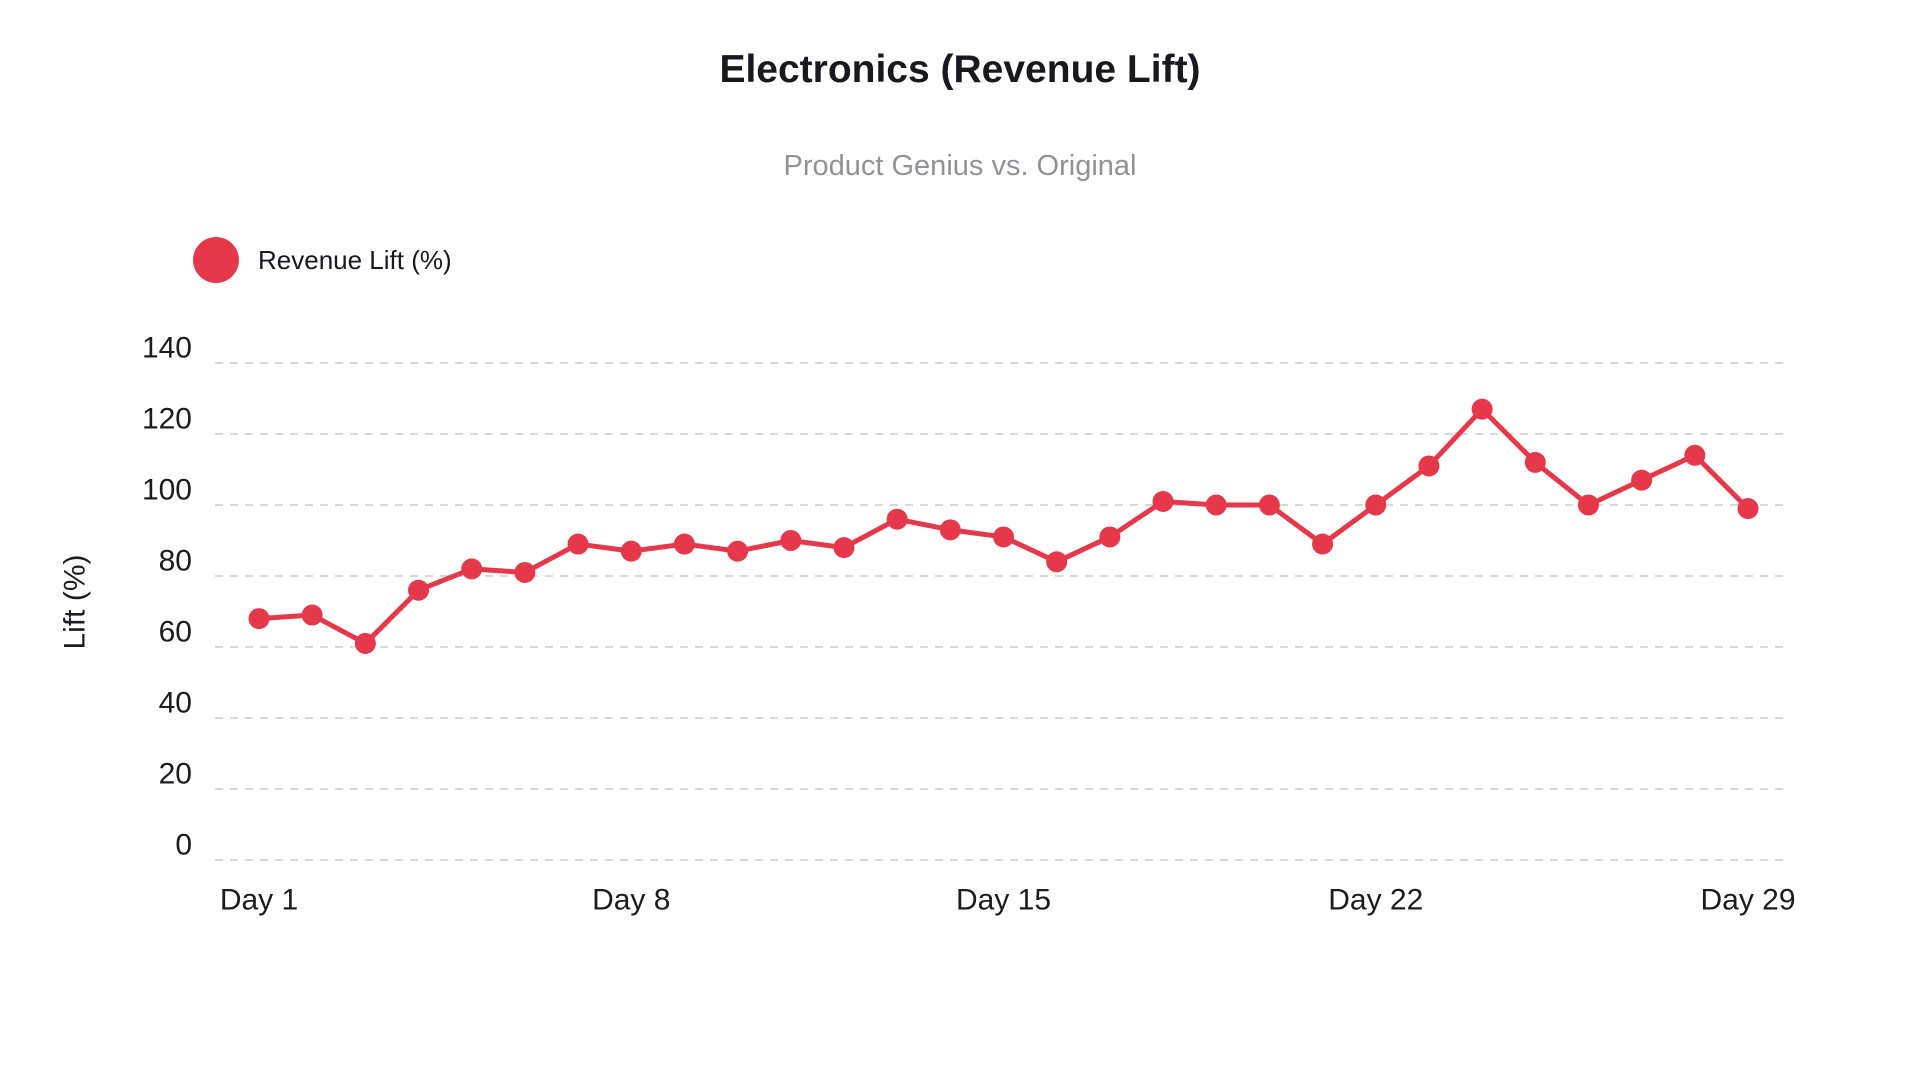 Image resolution: width=1920 pixels, height=1080 pixels. Describe the element at coordinates (960, 69) in the screenshot. I see `chart-title: Electronics (Revenue Lift)` at that location.